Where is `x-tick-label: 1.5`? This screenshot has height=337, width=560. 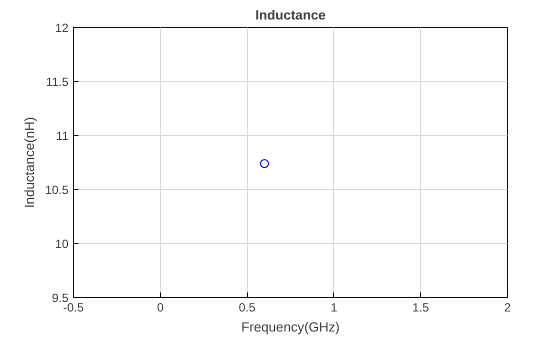
x-tick-label: 1.5 is located at coordinates (421, 307).